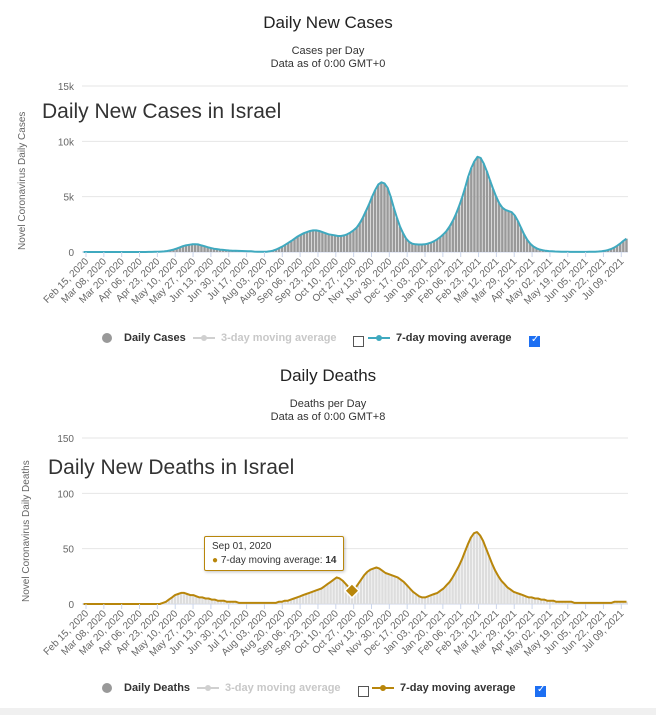 Image resolution: width=656 pixels, height=715 pixels. Describe the element at coordinates (534, 340) in the screenshot. I see `cases-7day-checkbox: ✓` at that location.